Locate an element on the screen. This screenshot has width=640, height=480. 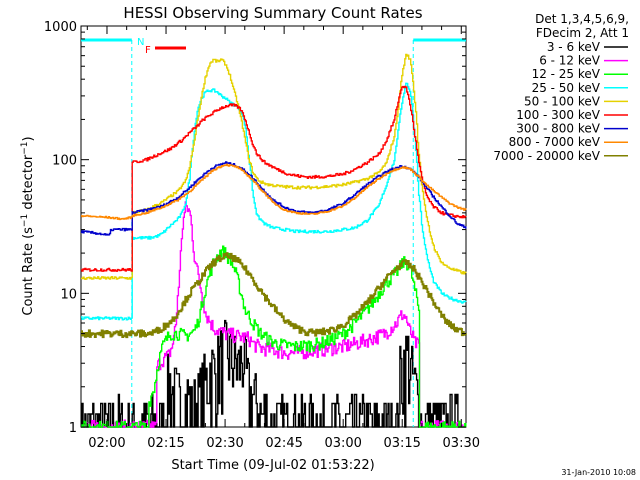
night-flag-label: N is located at coordinates (140, 42).